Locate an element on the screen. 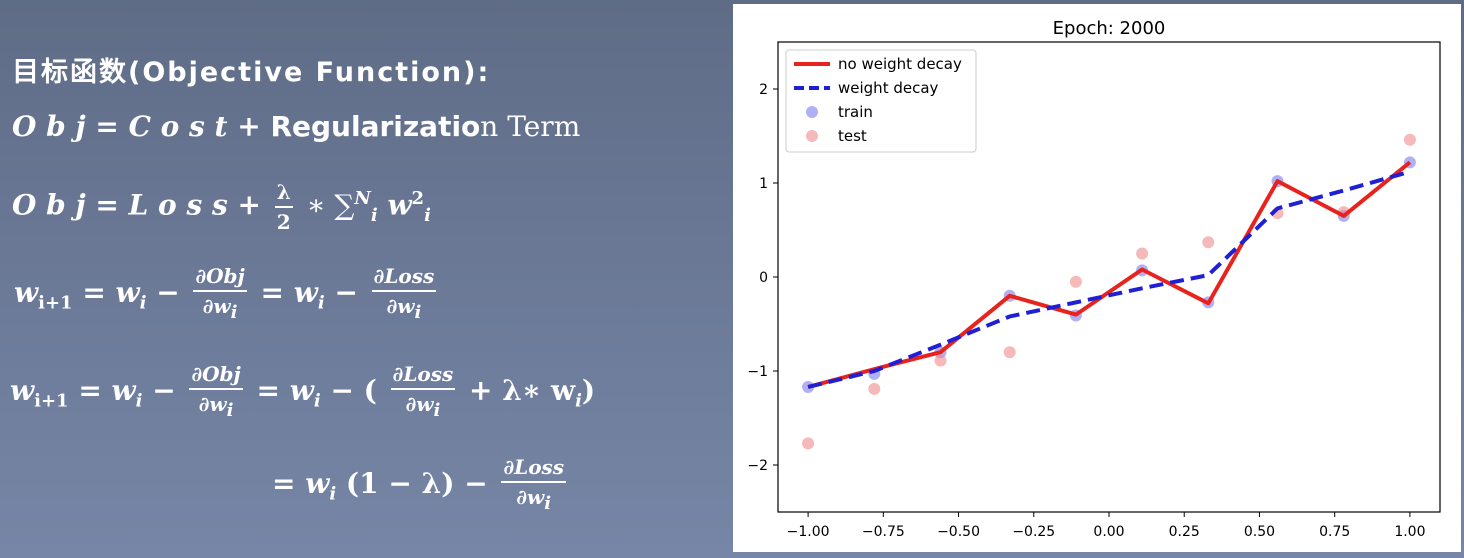  equation-objective-cost: O b j = C o s t + Regularization Term is located at coordinates (296, 126).